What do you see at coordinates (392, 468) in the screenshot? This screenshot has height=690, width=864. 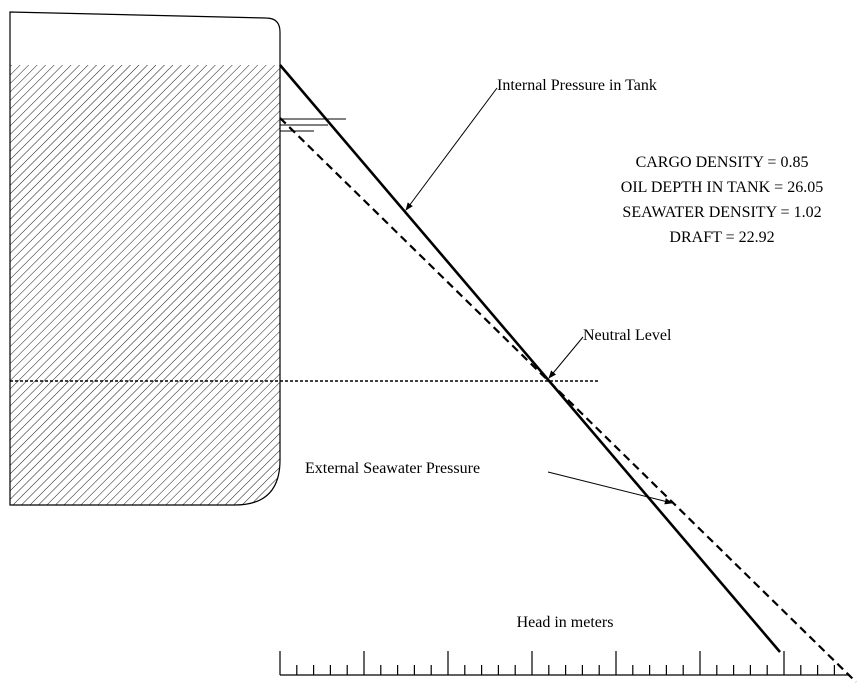 I see `label: External Seawater Pressure` at bounding box center [392, 468].